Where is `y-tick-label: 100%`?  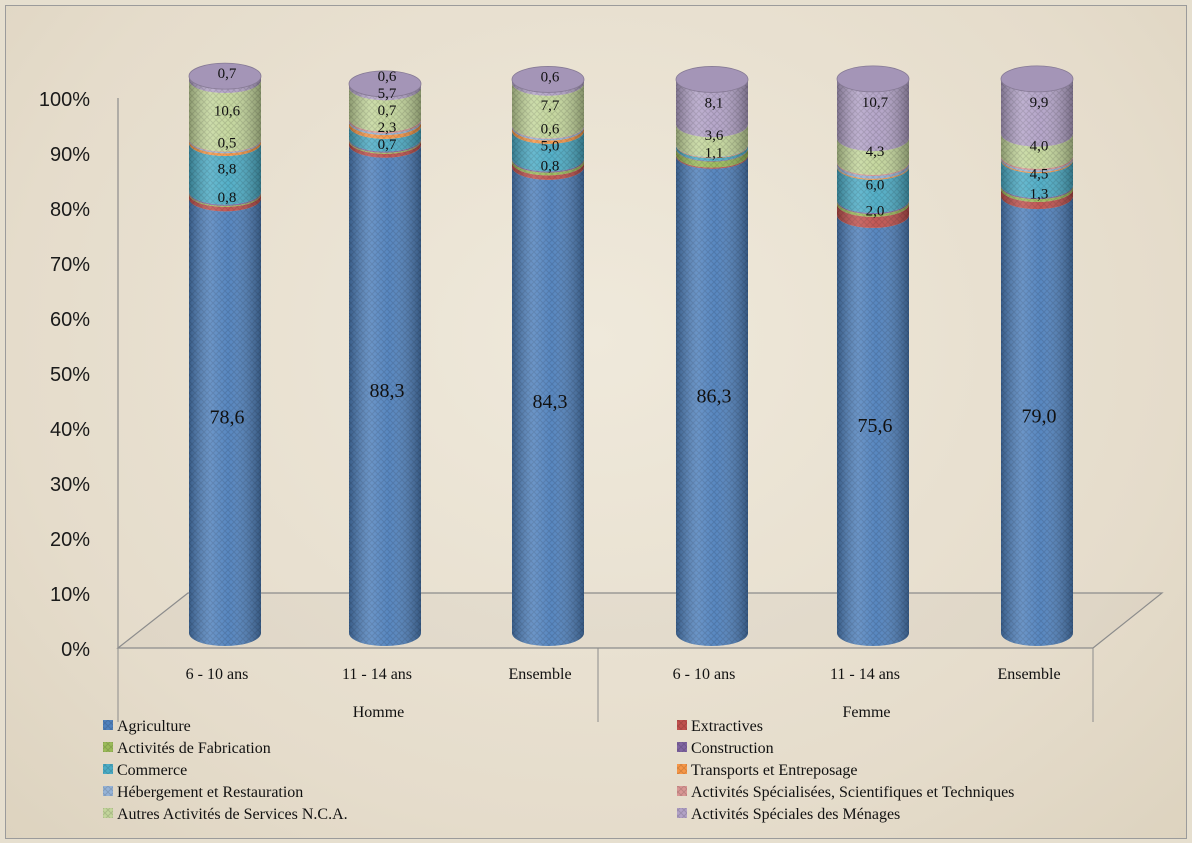
y-tick-label: 100% is located at coordinates (64, 100).